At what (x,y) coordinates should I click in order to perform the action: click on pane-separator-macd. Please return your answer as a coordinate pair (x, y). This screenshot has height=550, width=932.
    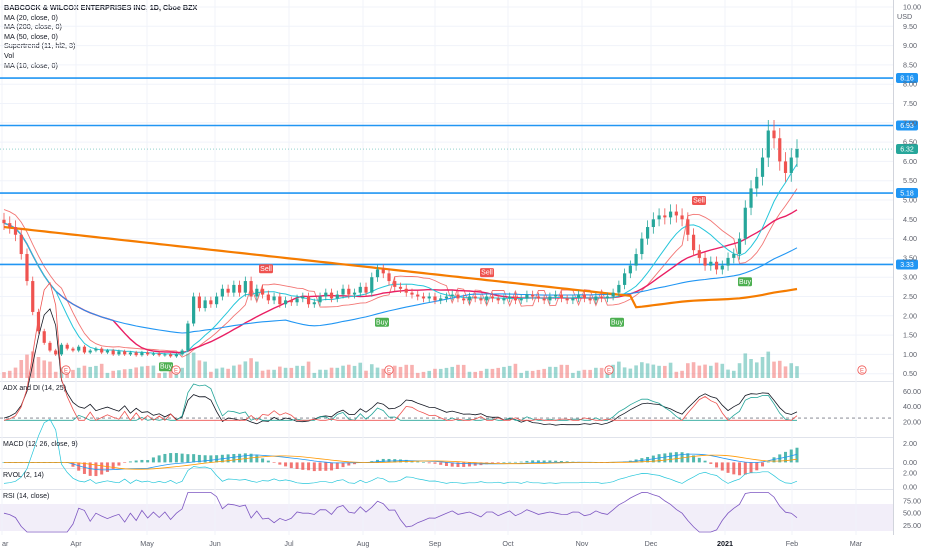
    Looking at the image, I should click on (446, 437).